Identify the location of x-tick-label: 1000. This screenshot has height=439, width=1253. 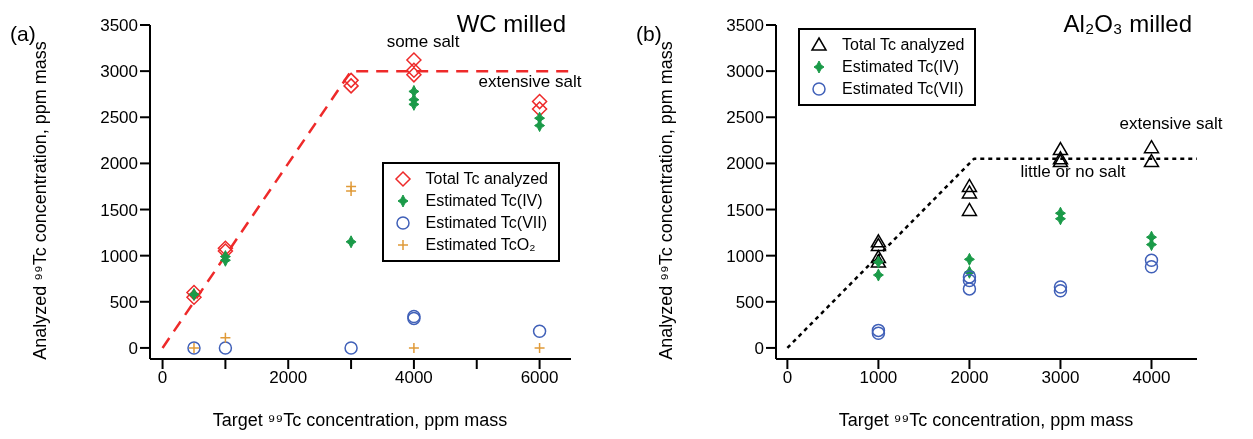
(878, 378).